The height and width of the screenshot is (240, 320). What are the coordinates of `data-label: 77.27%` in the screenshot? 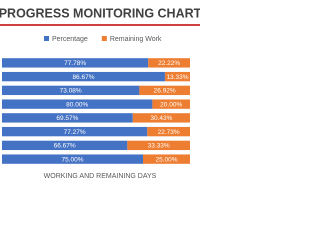 It's located at (75, 132).